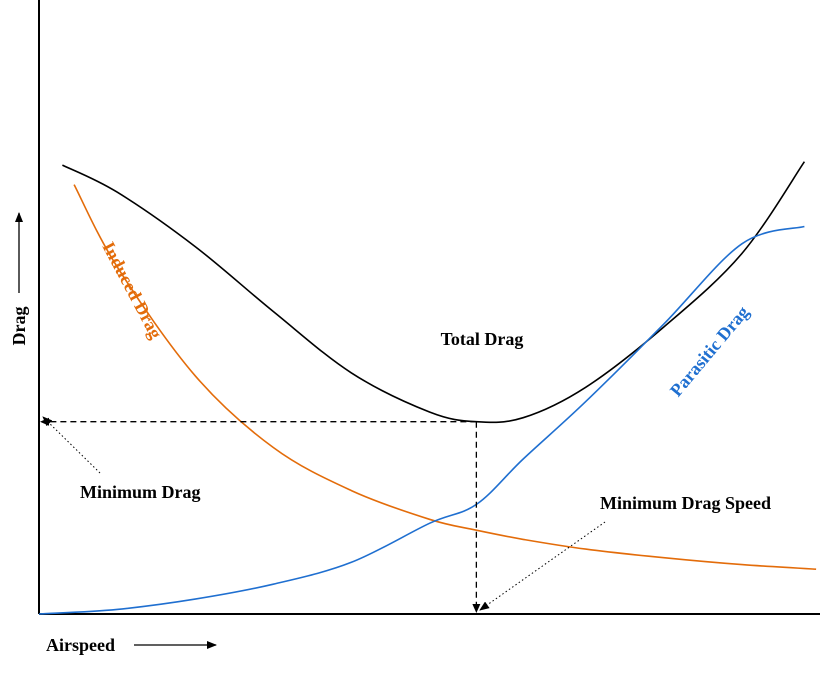 Image resolution: width=822 pixels, height=675 pixels. What do you see at coordinates (482, 339) in the screenshot?
I see `total-drag-label: Total Drag` at bounding box center [482, 339].